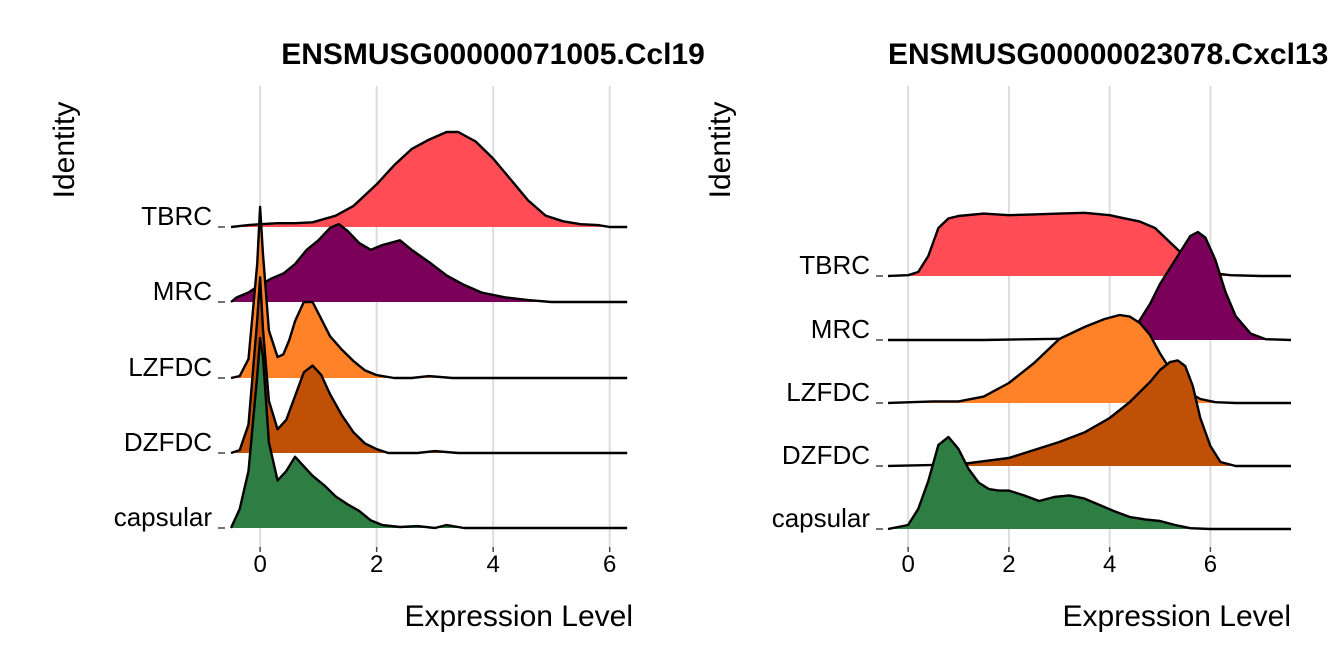 This screenshot has height=672, width=1344. I want to click on ridge-area-mrc, so click(1089, 286).